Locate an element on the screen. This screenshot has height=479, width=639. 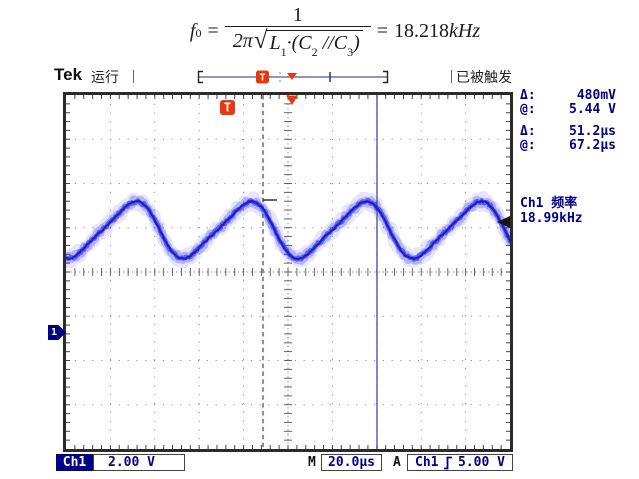
main-timebase-label: M is located at coordinates (312, 462).